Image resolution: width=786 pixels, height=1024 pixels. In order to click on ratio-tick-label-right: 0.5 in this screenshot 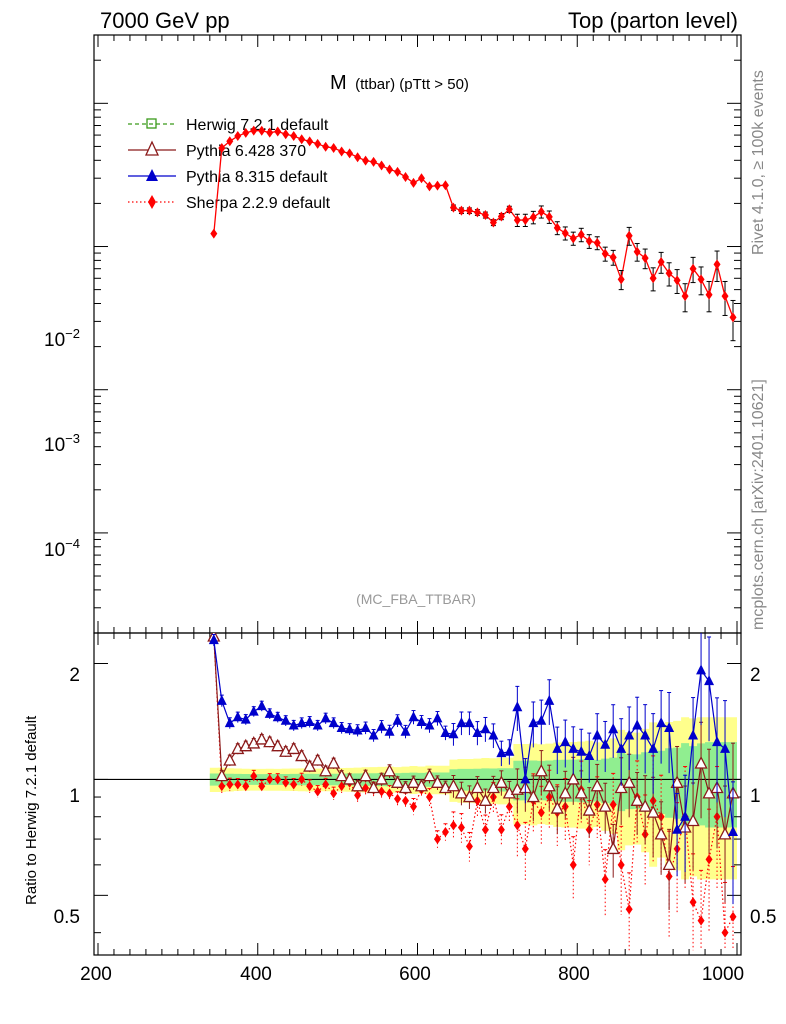, I will do `click(763, 917)`.